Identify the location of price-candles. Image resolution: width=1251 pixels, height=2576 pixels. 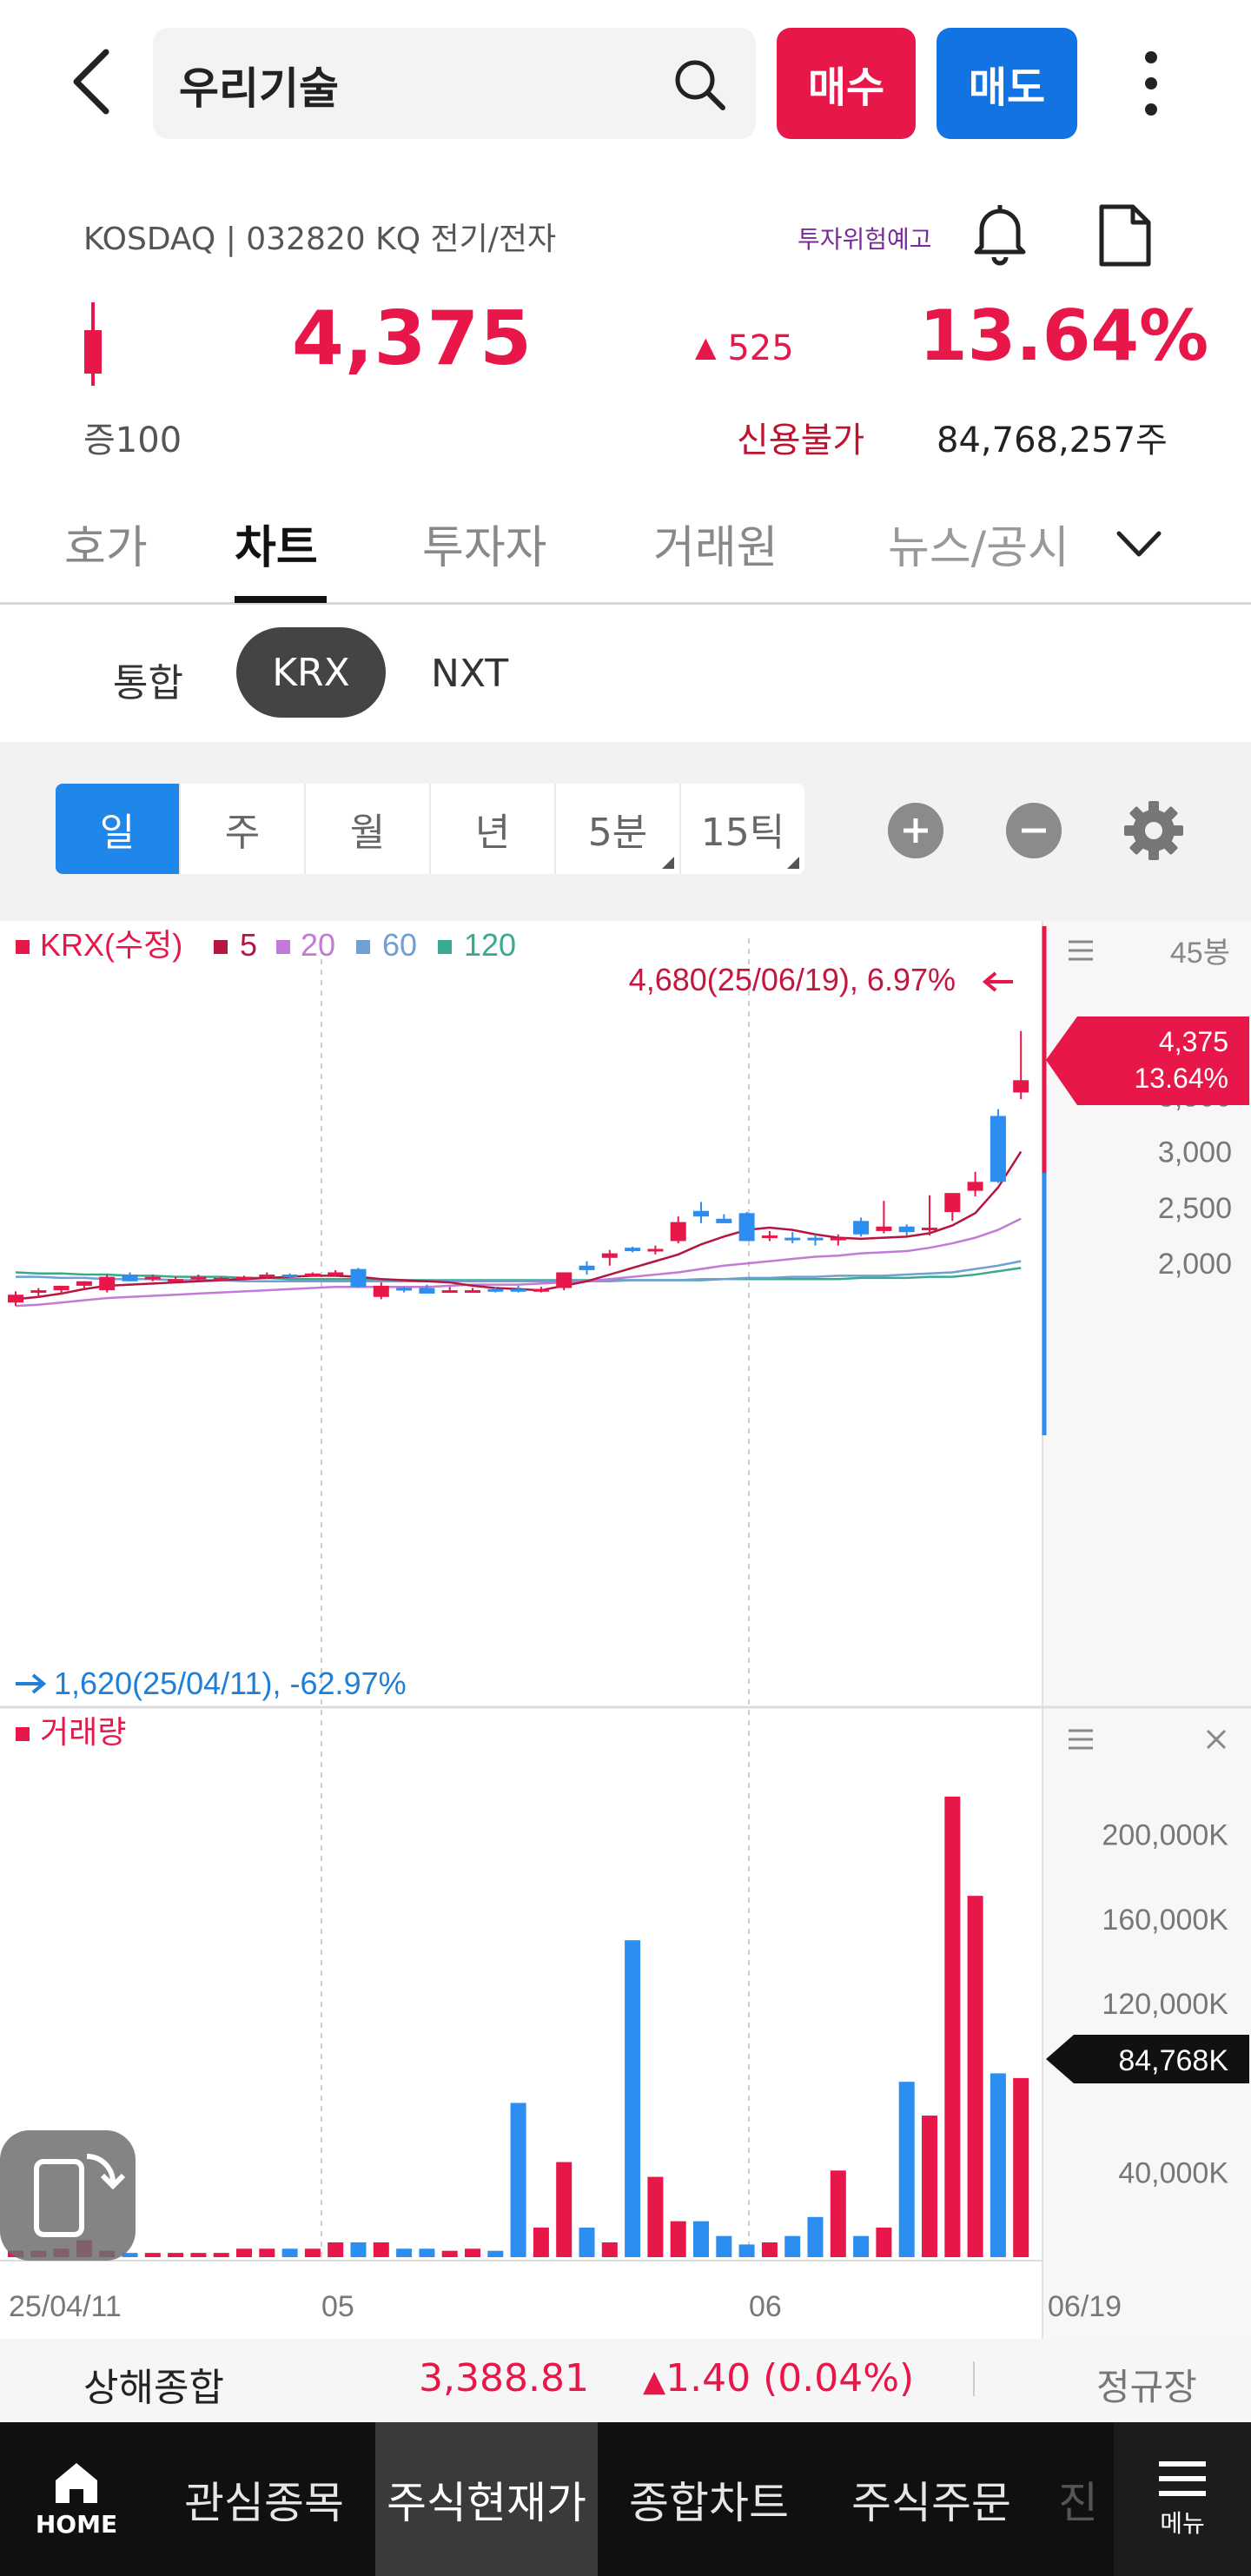
(518, 1168).